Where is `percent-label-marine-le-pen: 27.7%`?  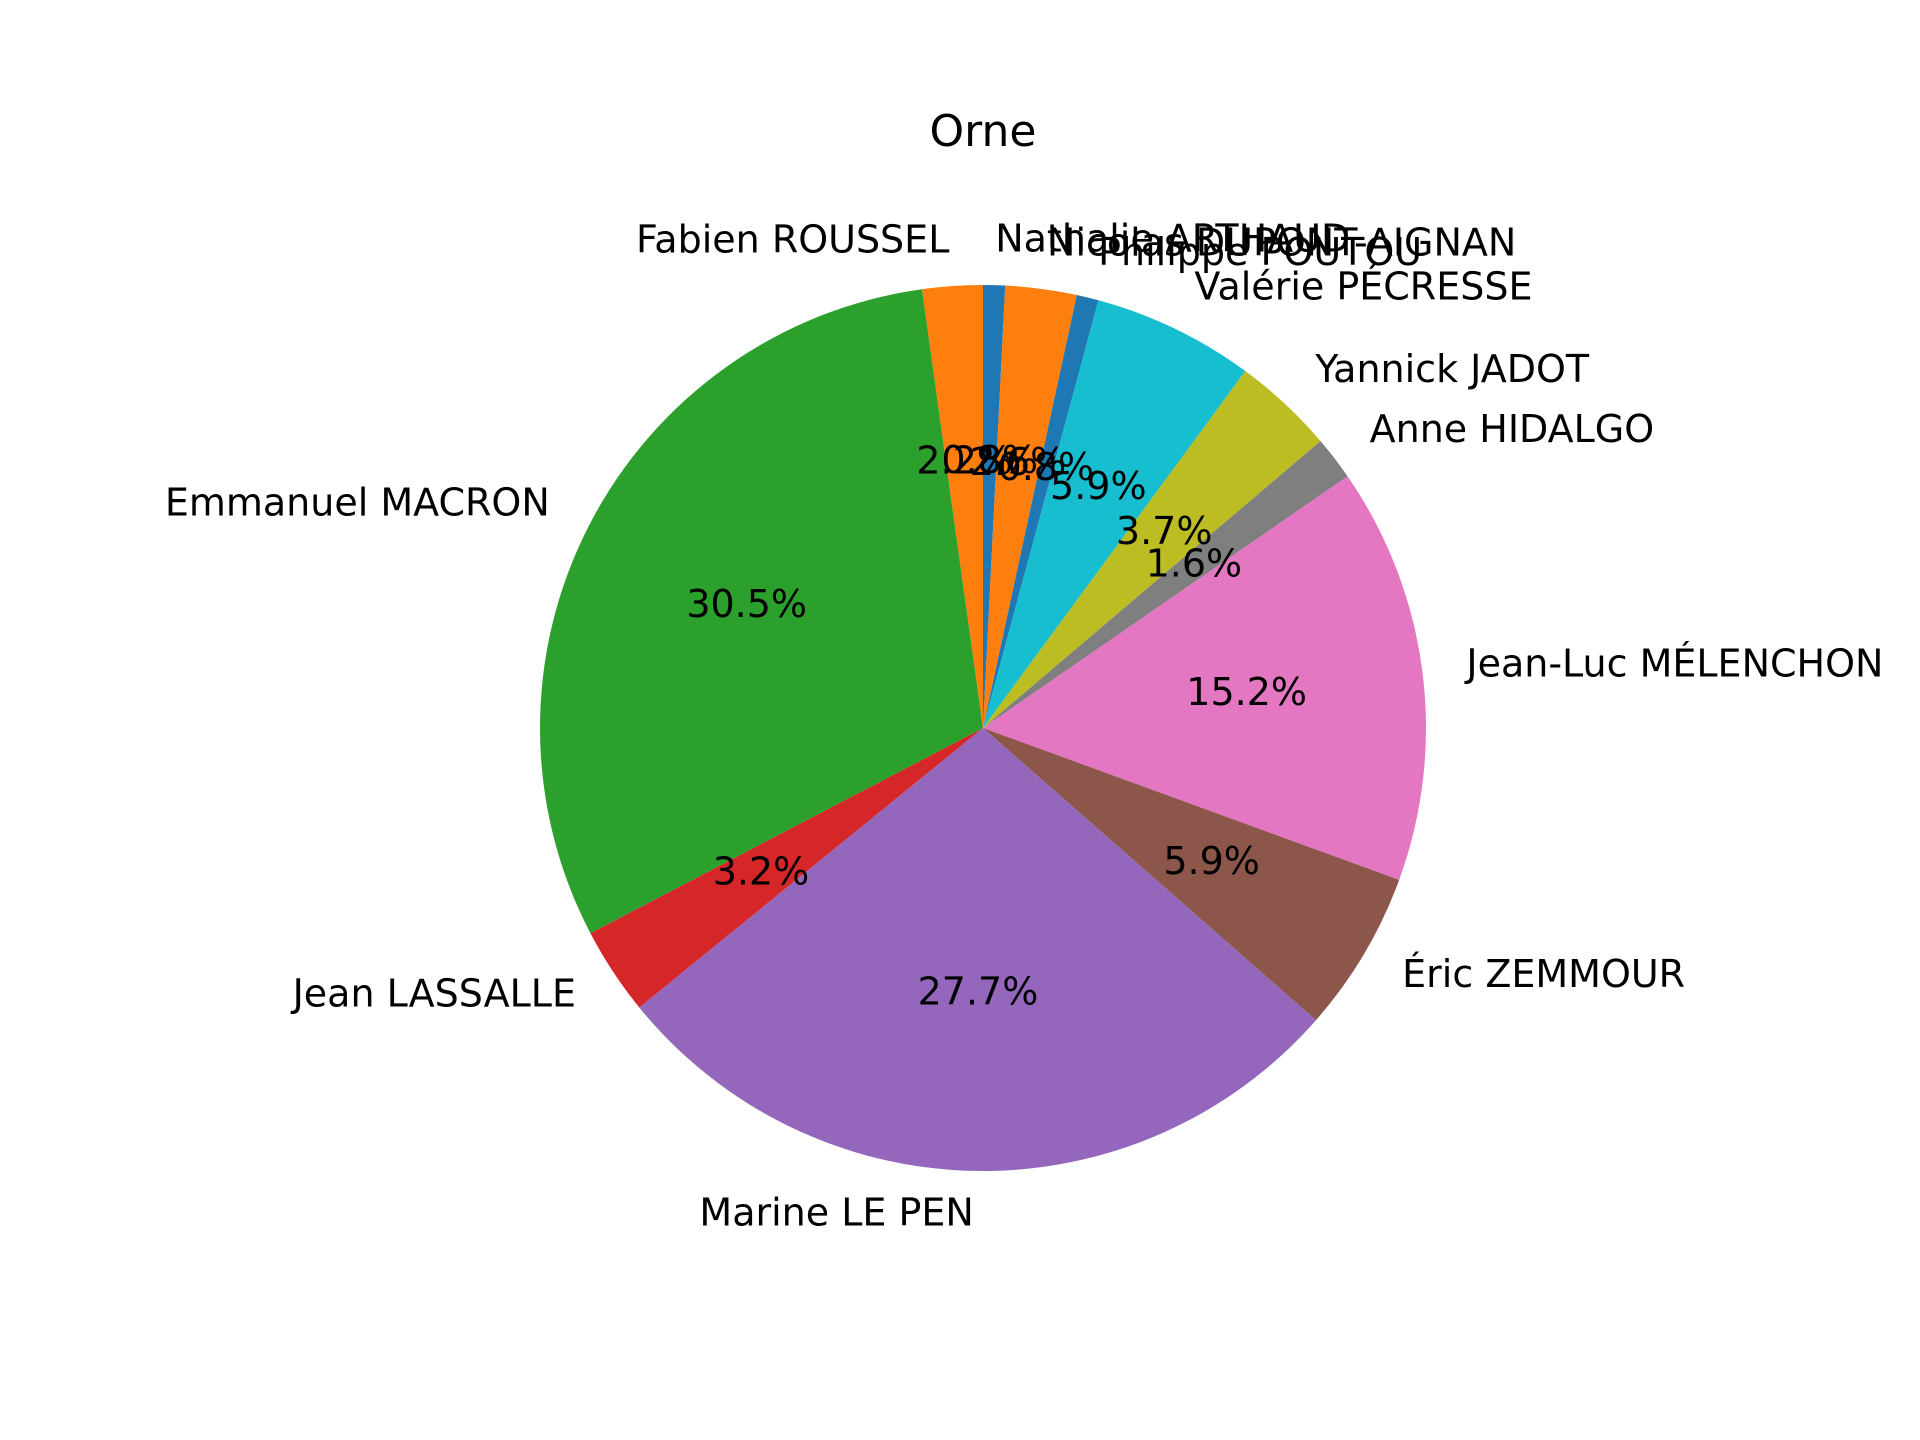
percent-label-marine-le-pen: 27.7% is located at coordinates (978, 991).